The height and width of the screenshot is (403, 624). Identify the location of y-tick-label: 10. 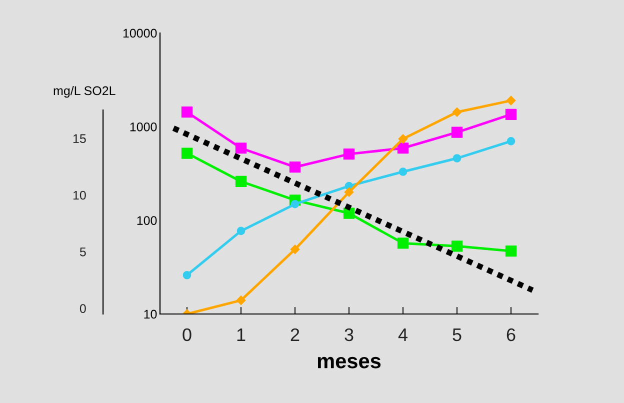
(150, 314).